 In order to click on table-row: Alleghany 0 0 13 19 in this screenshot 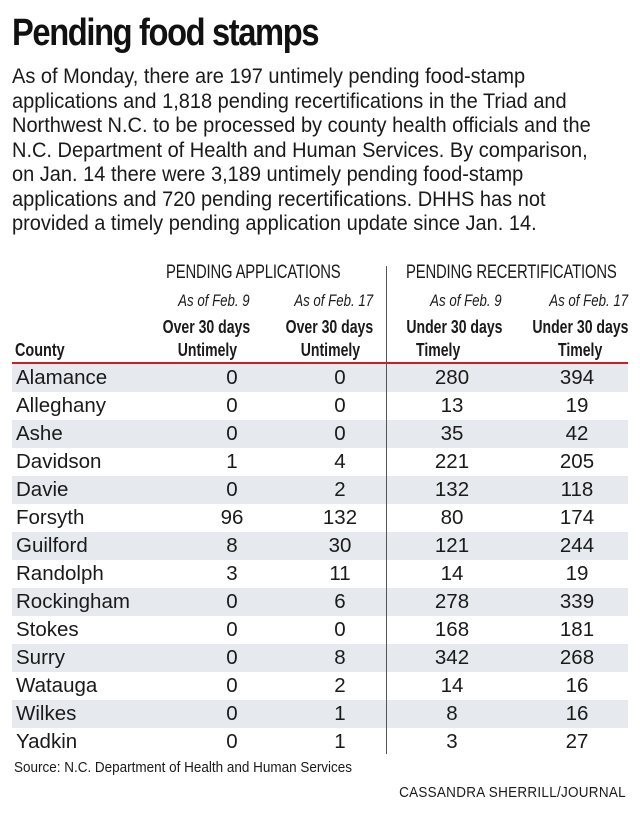, I will do `click(320, 406)`.